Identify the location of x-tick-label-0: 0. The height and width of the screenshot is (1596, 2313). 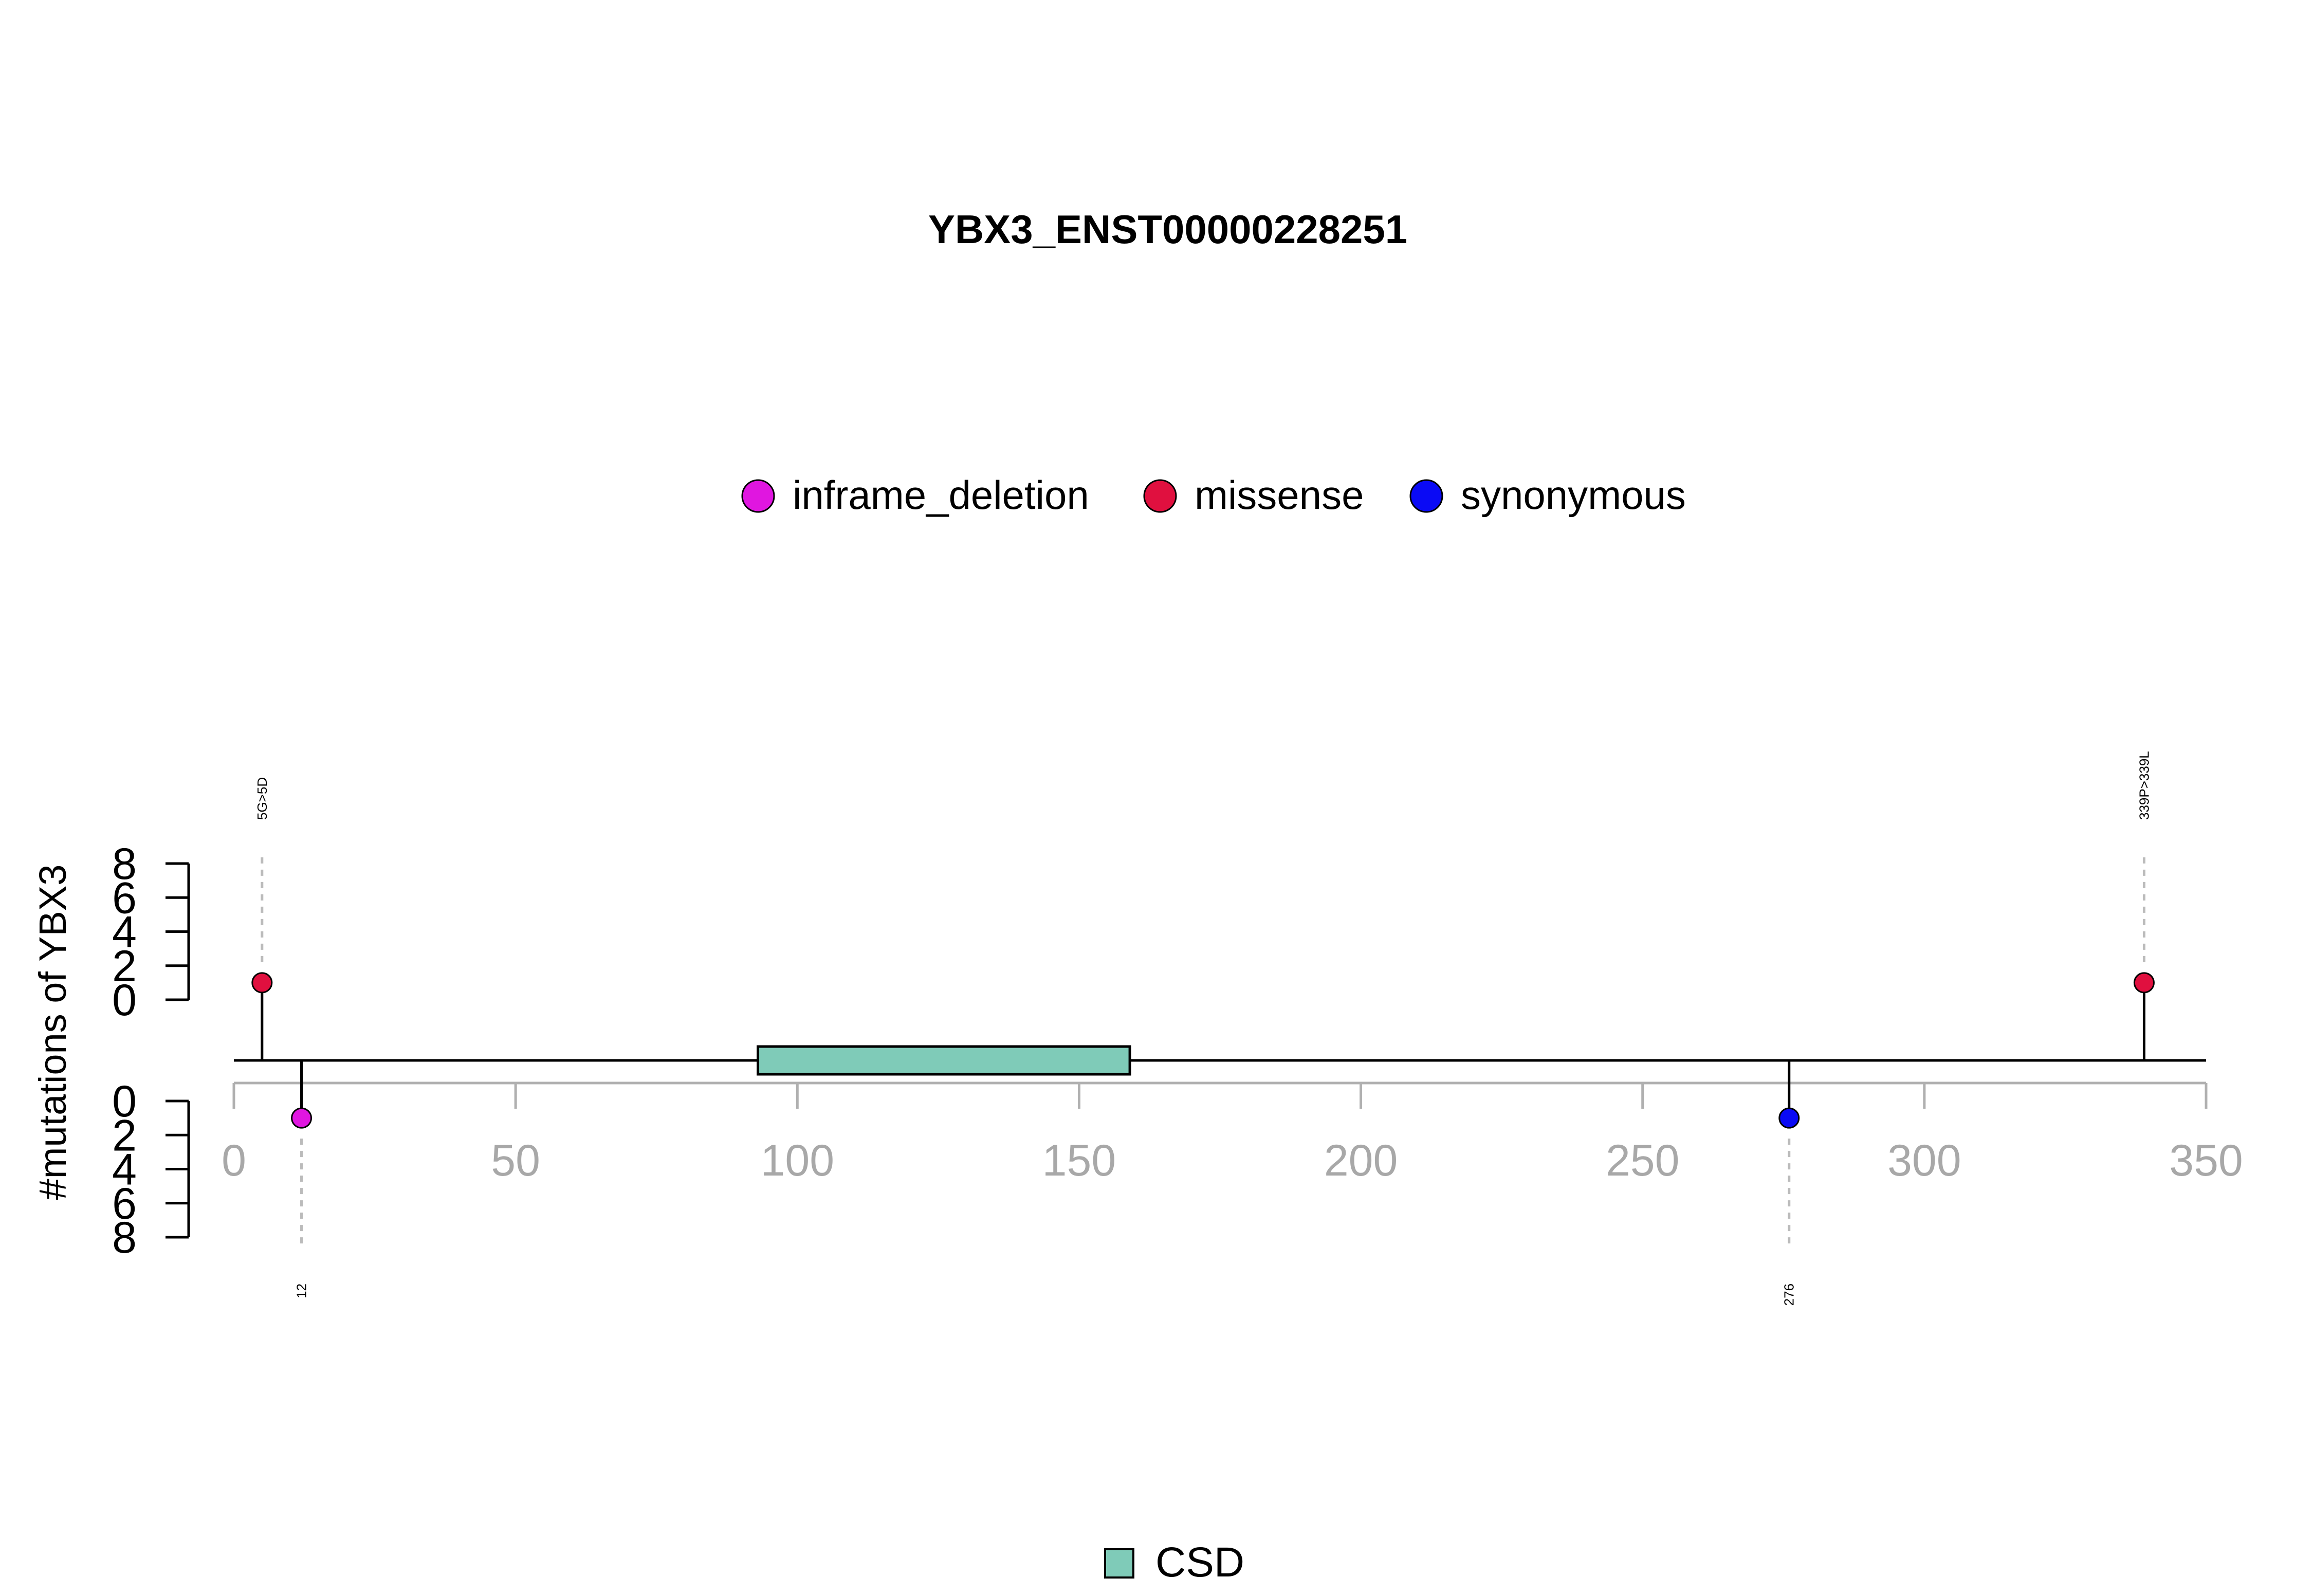
(234, 1161).